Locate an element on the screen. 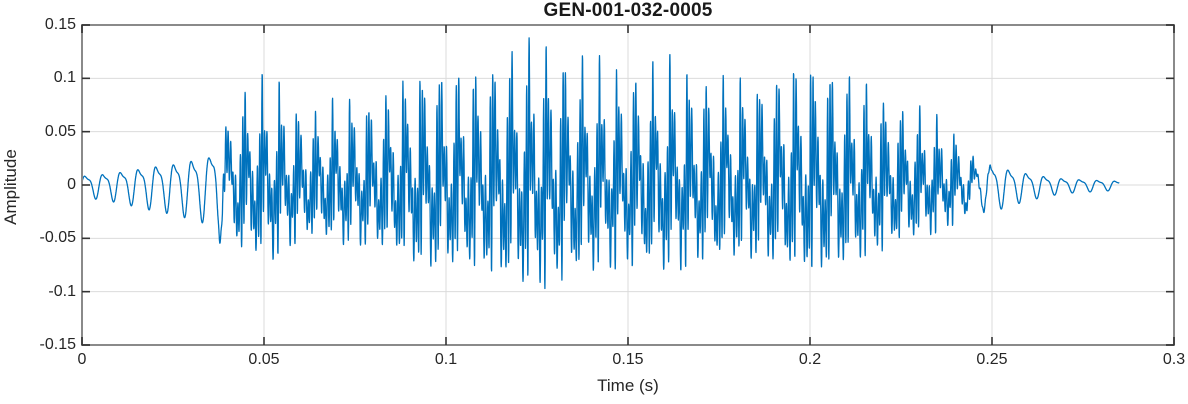 The image size is (1188, 404). y-tick-label: 0.15 is located at coordinates (60, 24).